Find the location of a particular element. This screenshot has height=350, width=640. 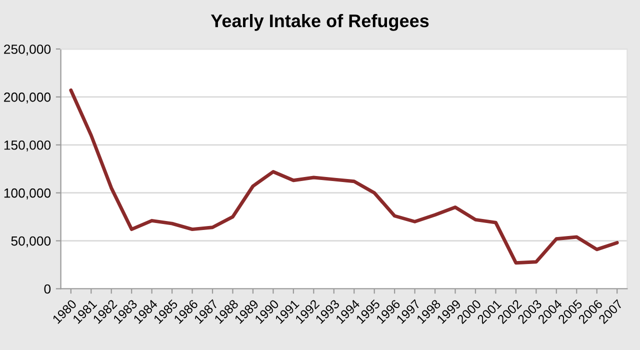

y-tick-label: 250,000 is located at coordinates (27, 50).